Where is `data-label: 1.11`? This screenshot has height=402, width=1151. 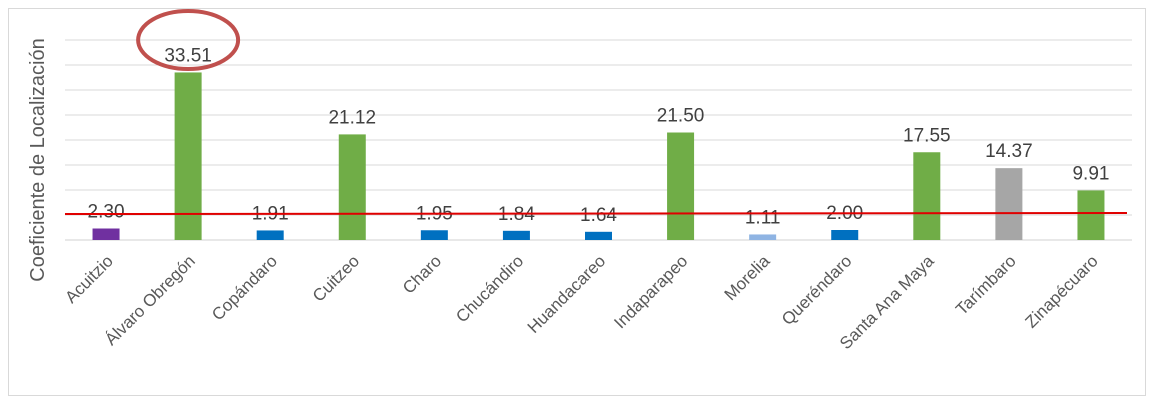 data-label: 1.11 is located at coordinates (763, 217).